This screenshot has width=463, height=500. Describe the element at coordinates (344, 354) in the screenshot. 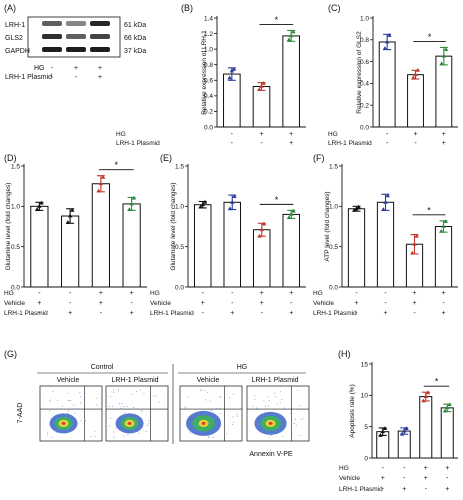

I see `panel-letter-h: (H)` at that location.